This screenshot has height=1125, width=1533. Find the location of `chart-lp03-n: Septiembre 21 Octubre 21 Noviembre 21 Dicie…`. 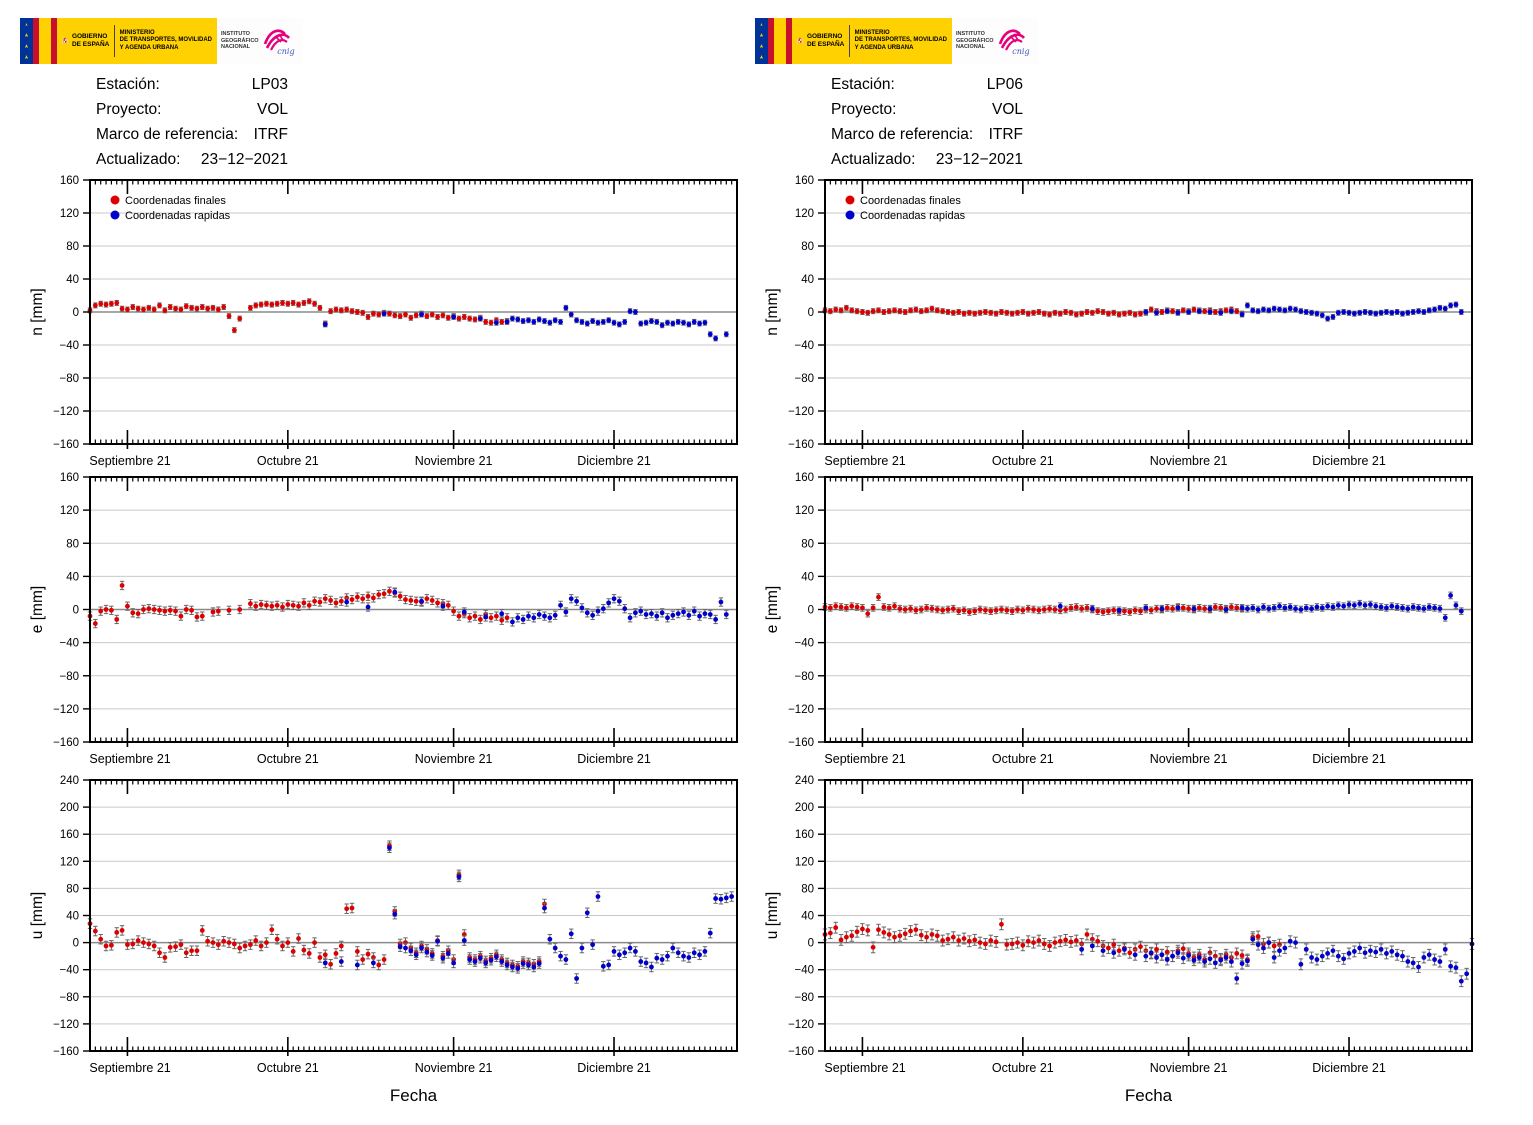

chart-lp03-n: Septiembre 21 Octubre 21 Noviembre 21 Dicie… is located at coordinates (386, 329).